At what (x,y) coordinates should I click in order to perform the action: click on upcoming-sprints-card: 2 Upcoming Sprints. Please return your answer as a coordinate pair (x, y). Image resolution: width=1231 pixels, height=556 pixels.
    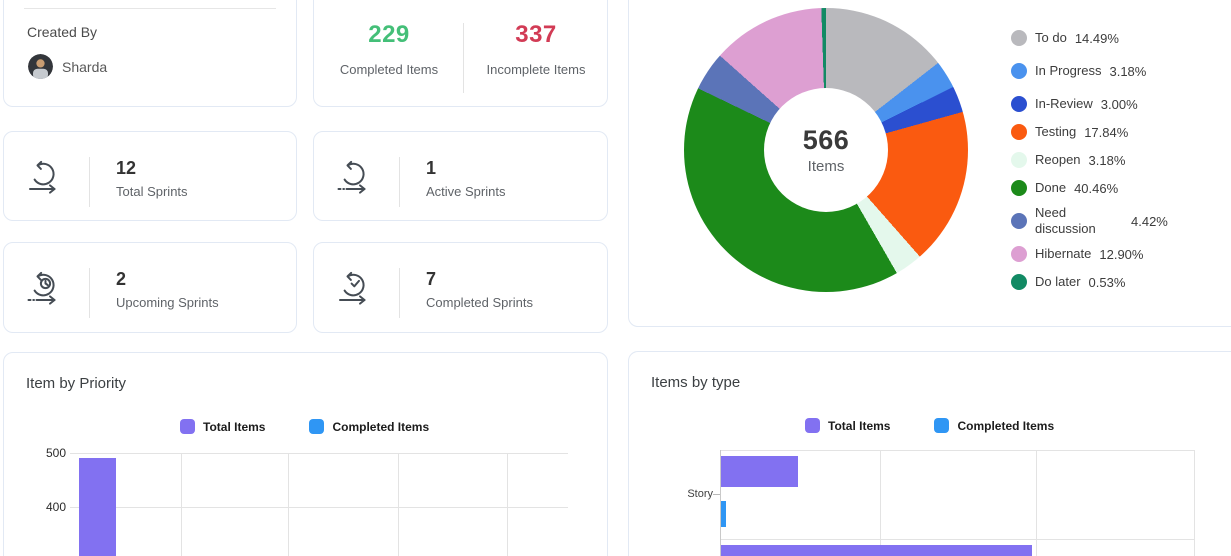
    Looking at the image, I should click on (150, 287).